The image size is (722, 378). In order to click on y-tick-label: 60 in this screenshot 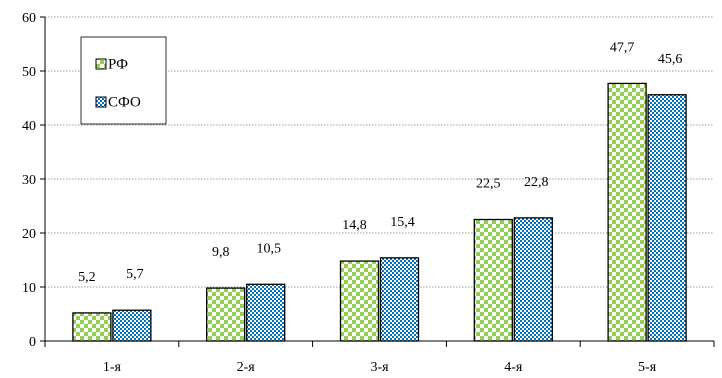, I will do `click(29, 18)`.